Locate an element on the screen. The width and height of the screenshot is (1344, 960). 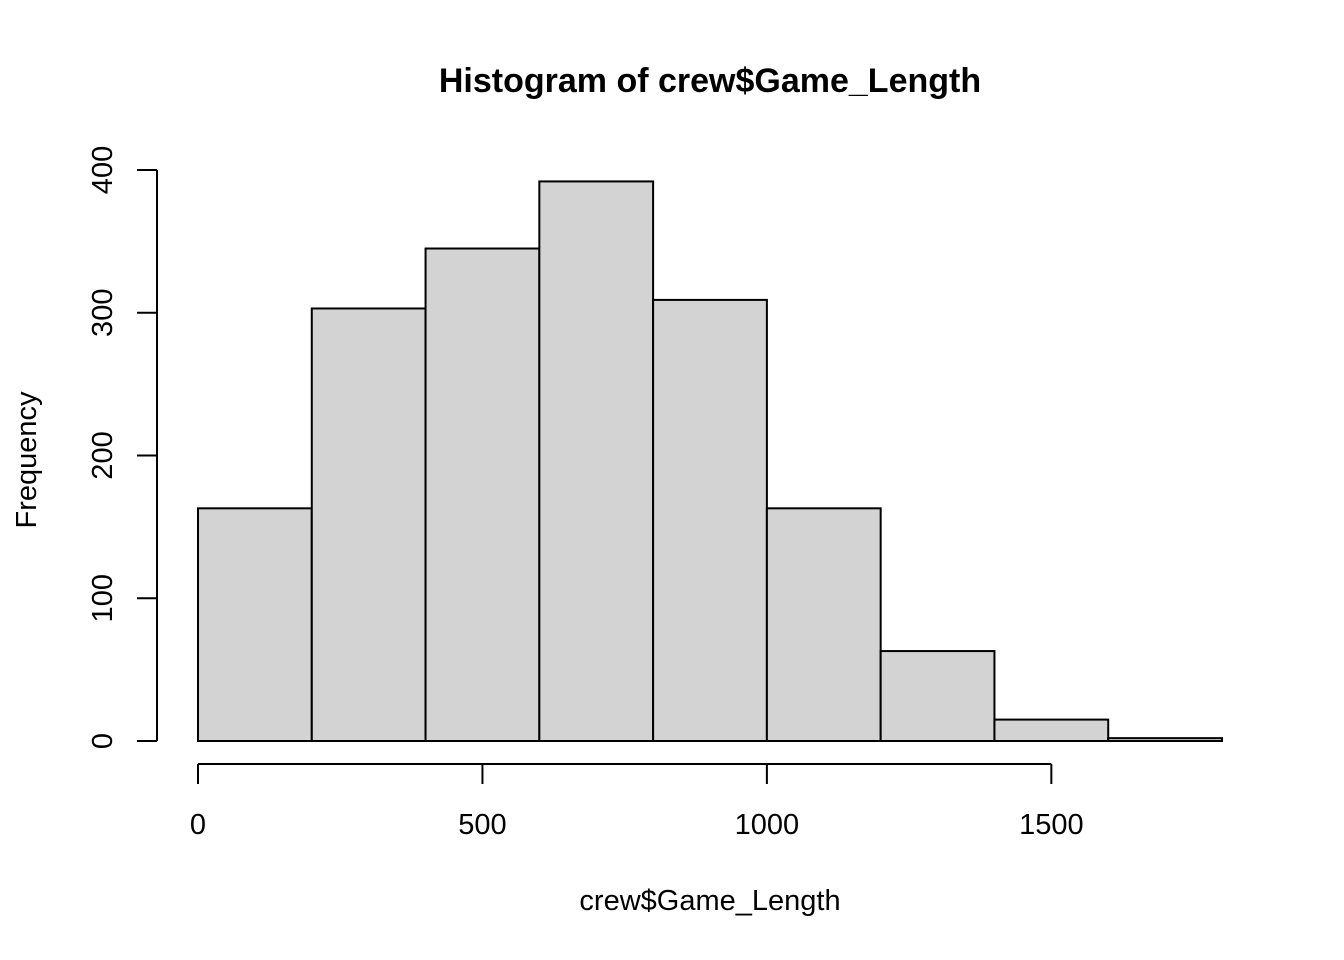
x-axis: 0 500 1000 1500 is located at coordinates (637, 802).